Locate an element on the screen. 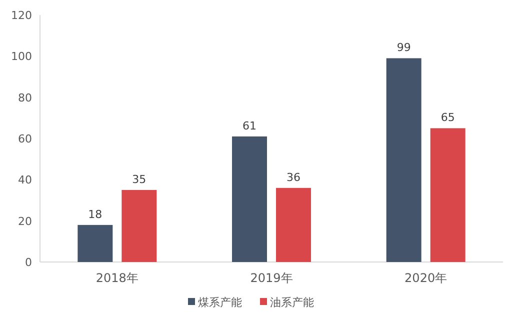 Image resolution: width=520 pixels, height=326 pixels. x-tick-label: 2019年 is located at coordinates (271, 278).